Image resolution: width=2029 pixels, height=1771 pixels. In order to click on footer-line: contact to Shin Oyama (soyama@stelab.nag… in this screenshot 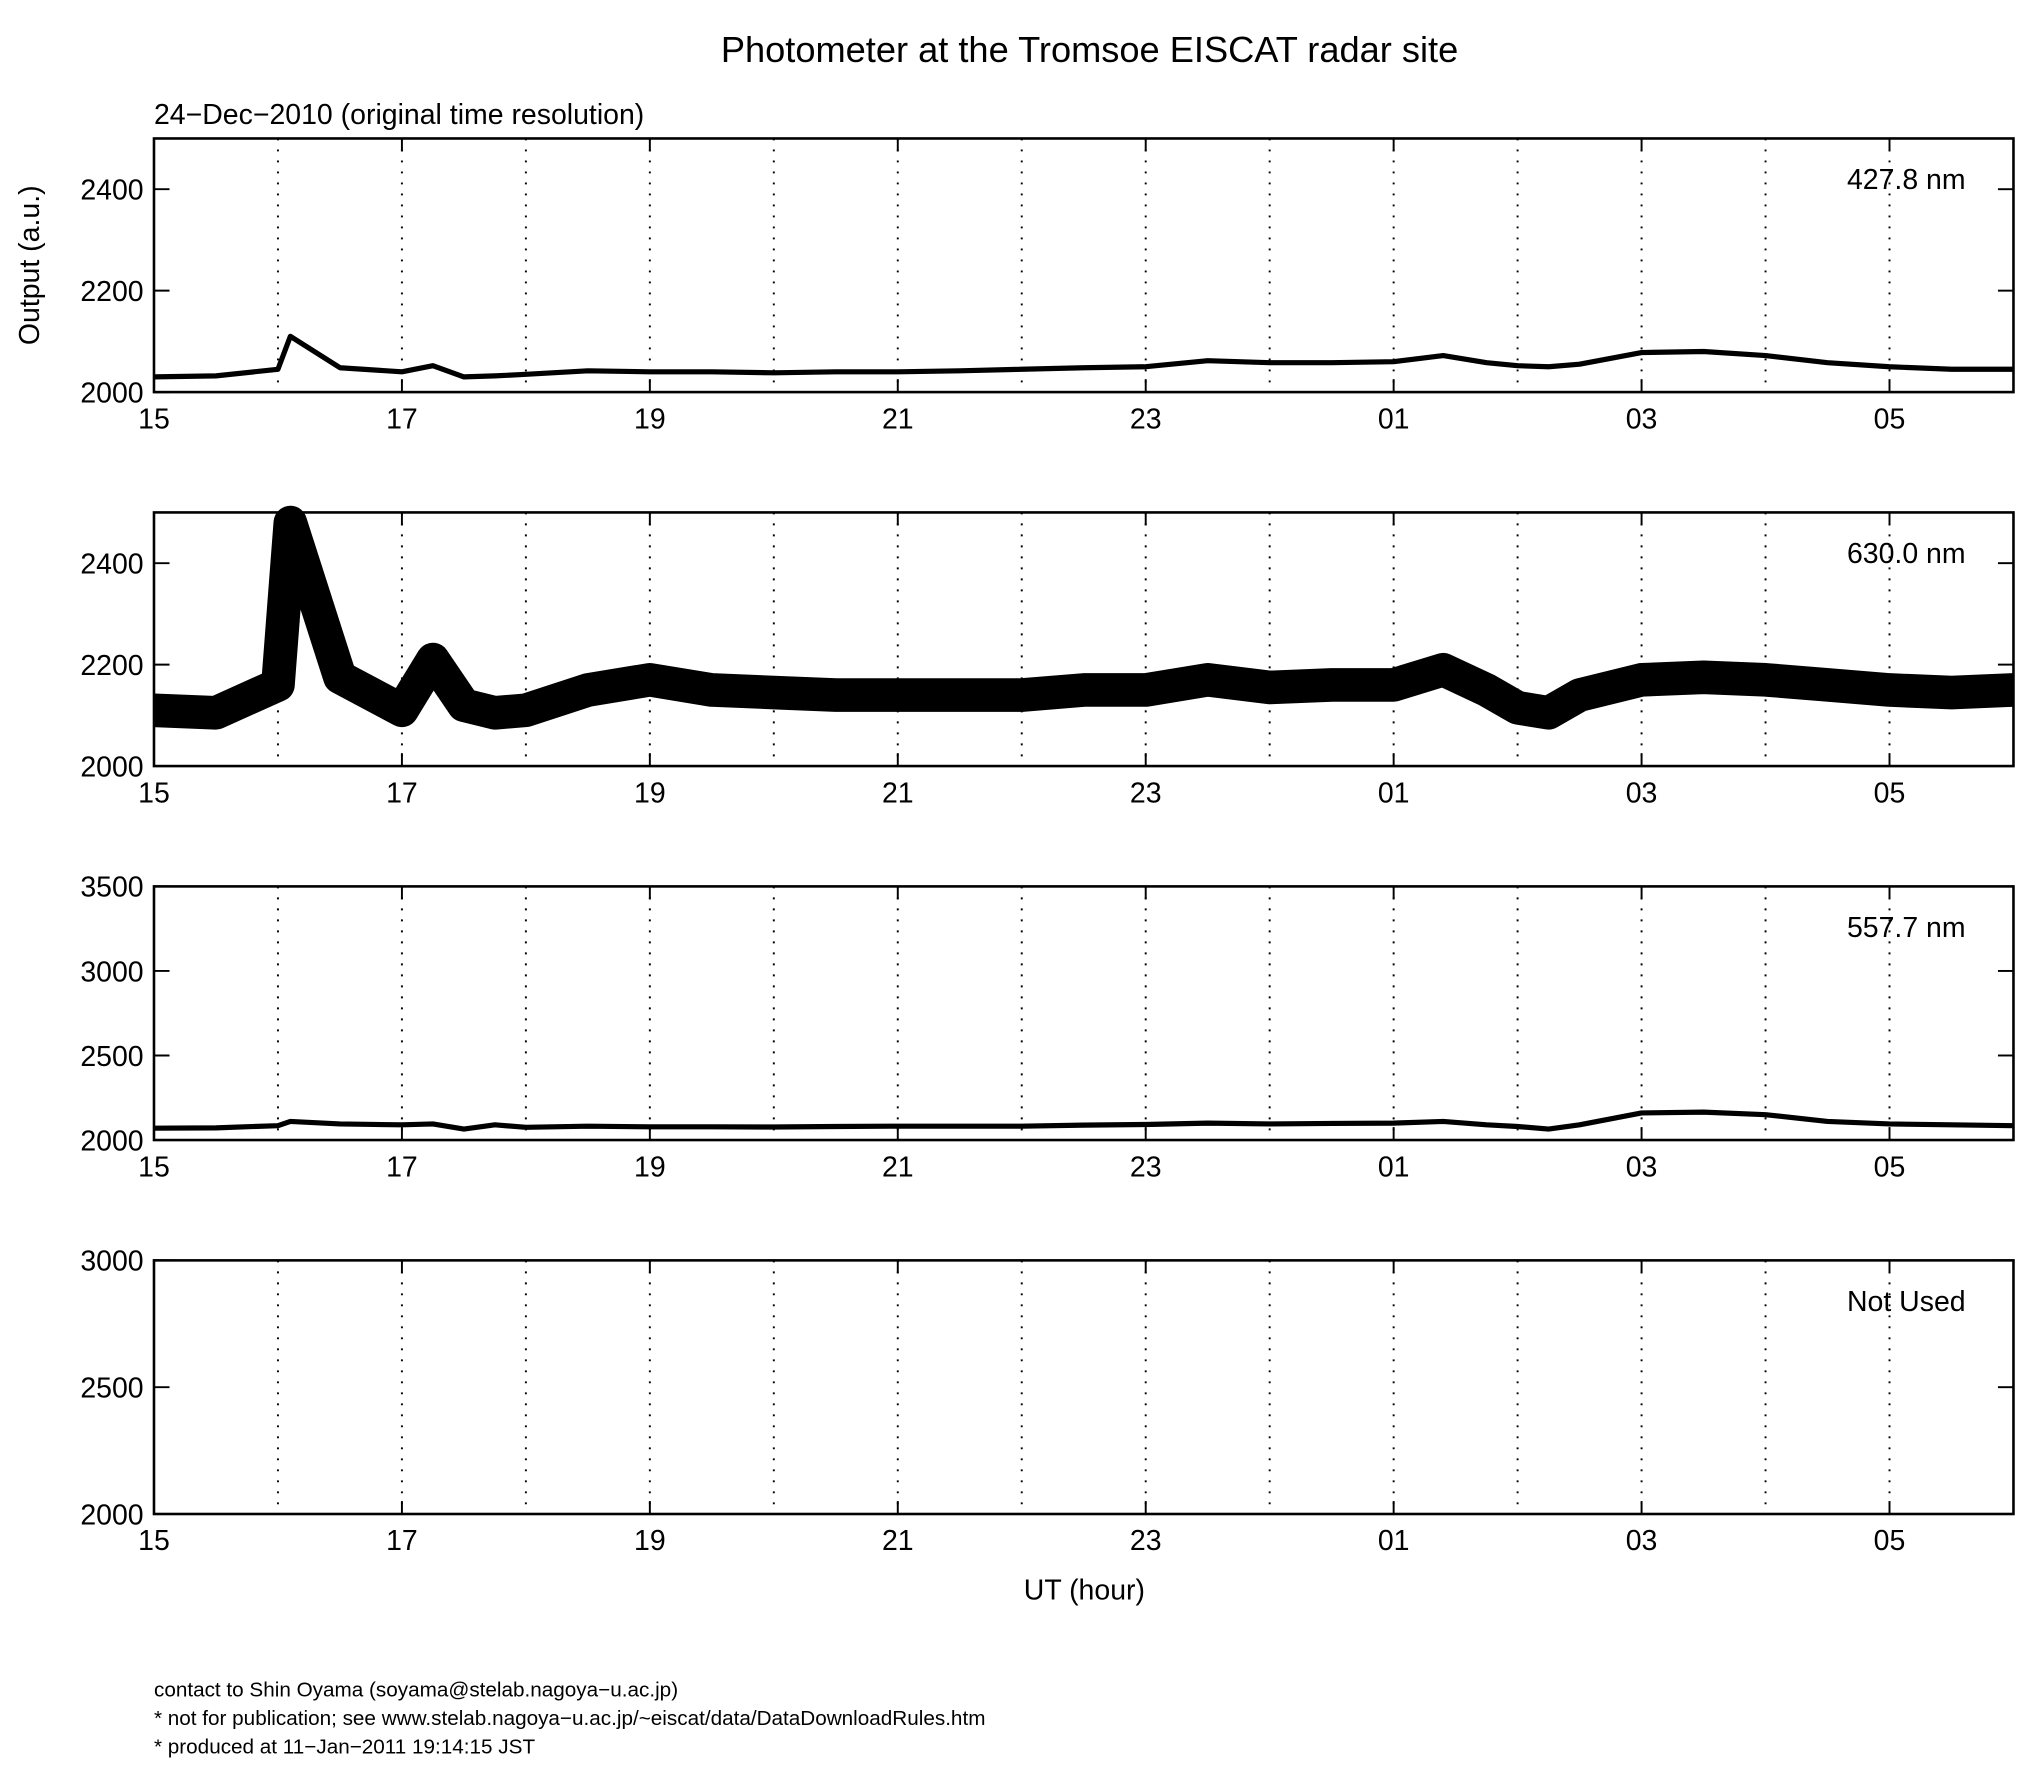, I will do `click(416, 1689)`.